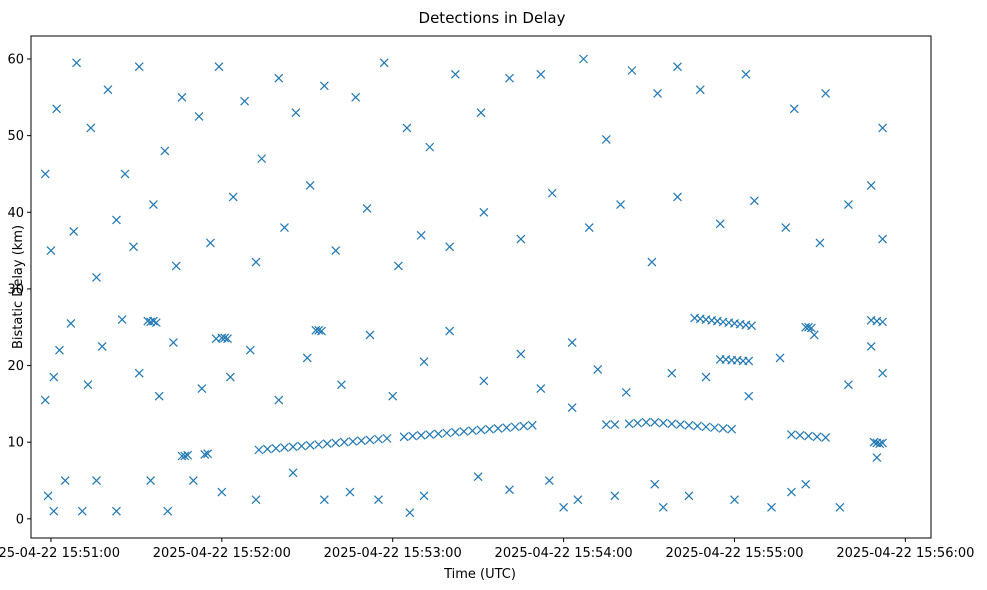 This screenshot has width=987, height=590. I want to click on y-tick-label: 60, so click(15, 59).